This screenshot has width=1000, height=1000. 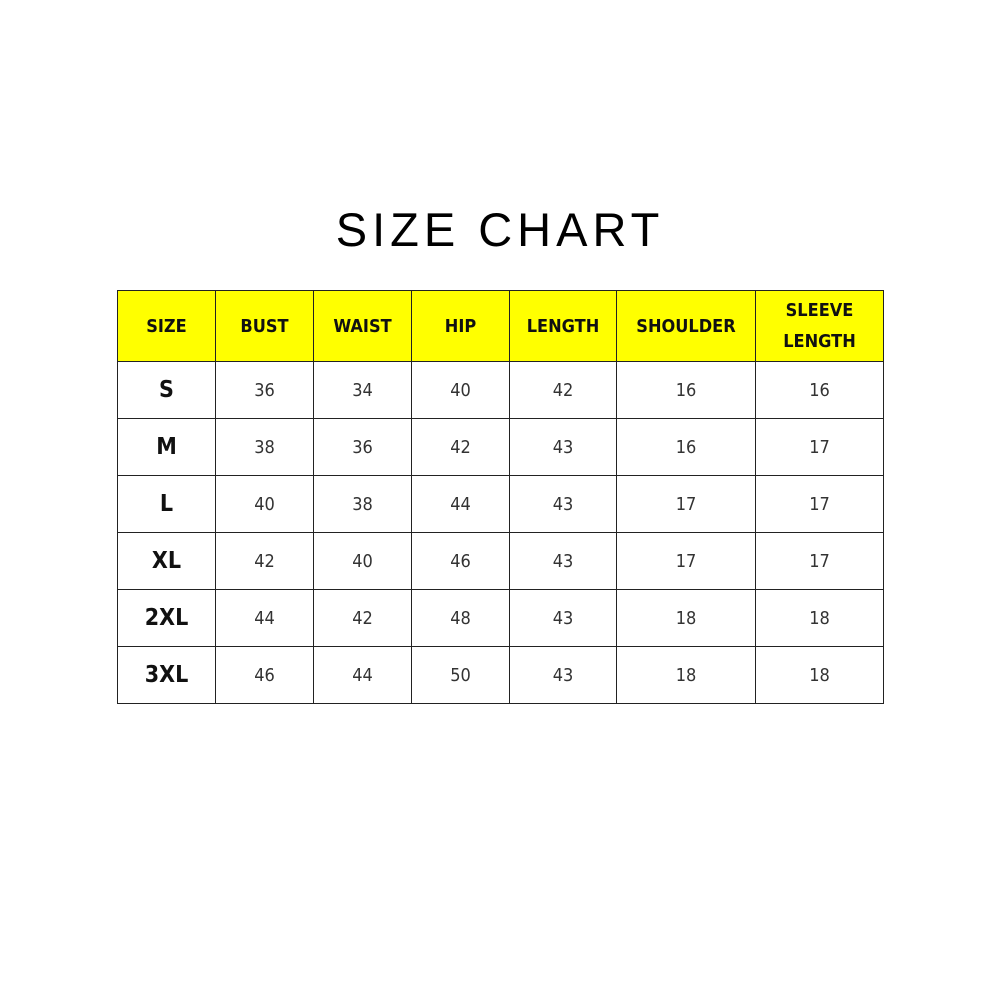 What do you see at coordinates (166, 447) in the screenshot?
I see `size-label: M` at bounding box center [166, 447].